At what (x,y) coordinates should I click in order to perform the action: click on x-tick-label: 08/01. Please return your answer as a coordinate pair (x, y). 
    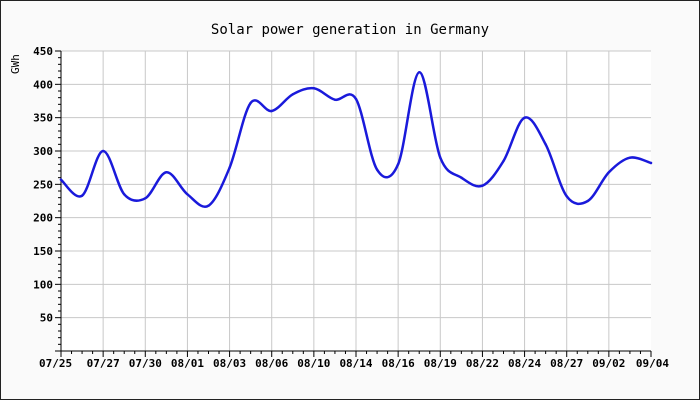
    Looking at the image, I should click on (187, 363).